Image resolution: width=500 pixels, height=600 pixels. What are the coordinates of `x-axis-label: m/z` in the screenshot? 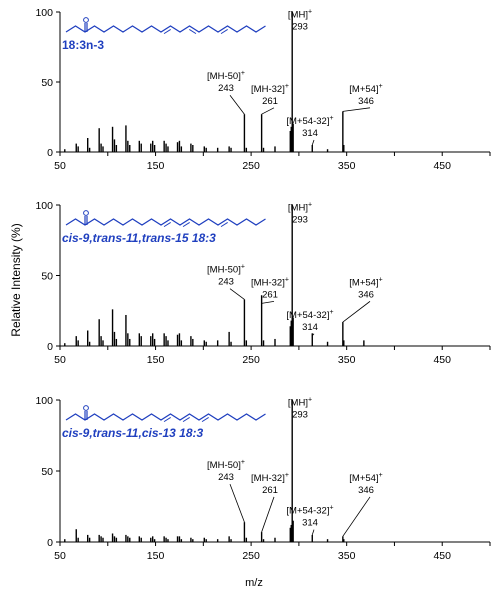 It's located at (254, 583).